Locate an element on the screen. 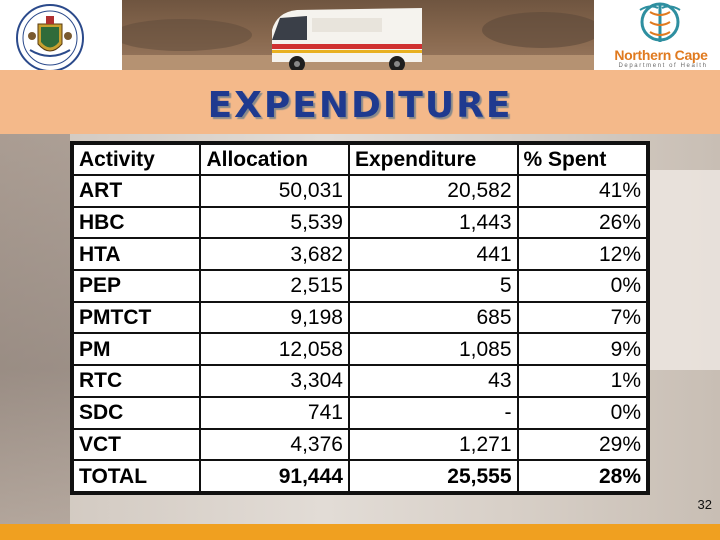 This screenshot has height=540, width=720. caduceus-icon is located at coordinates (660, 22).